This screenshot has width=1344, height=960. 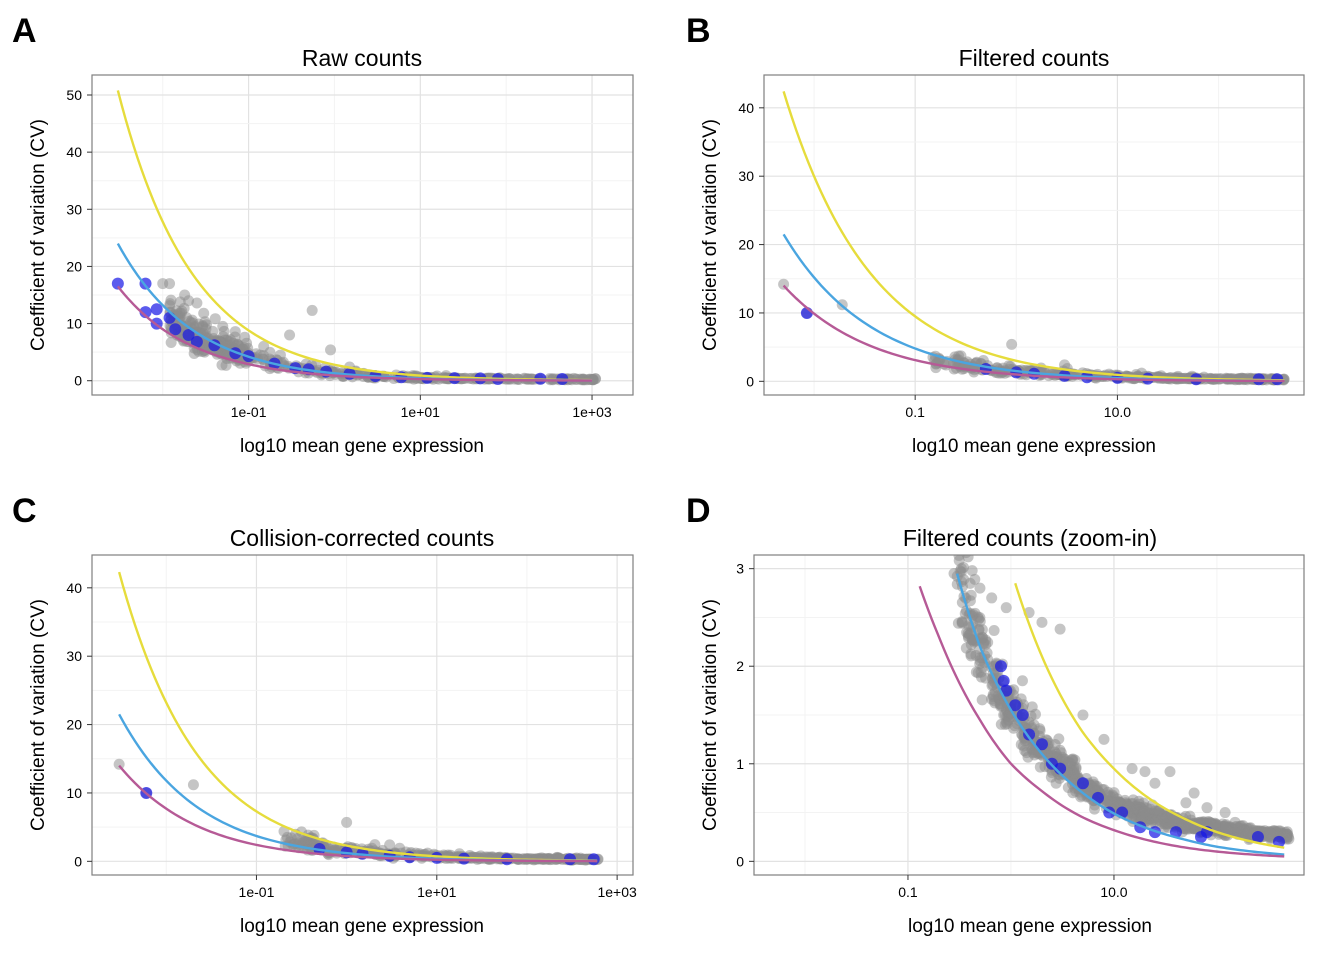 What do you see at coordinates (362, 446) in the screenshot?
I see `x-axis-label-a: log10 mean gene expression` at bounding box center [362, 446].